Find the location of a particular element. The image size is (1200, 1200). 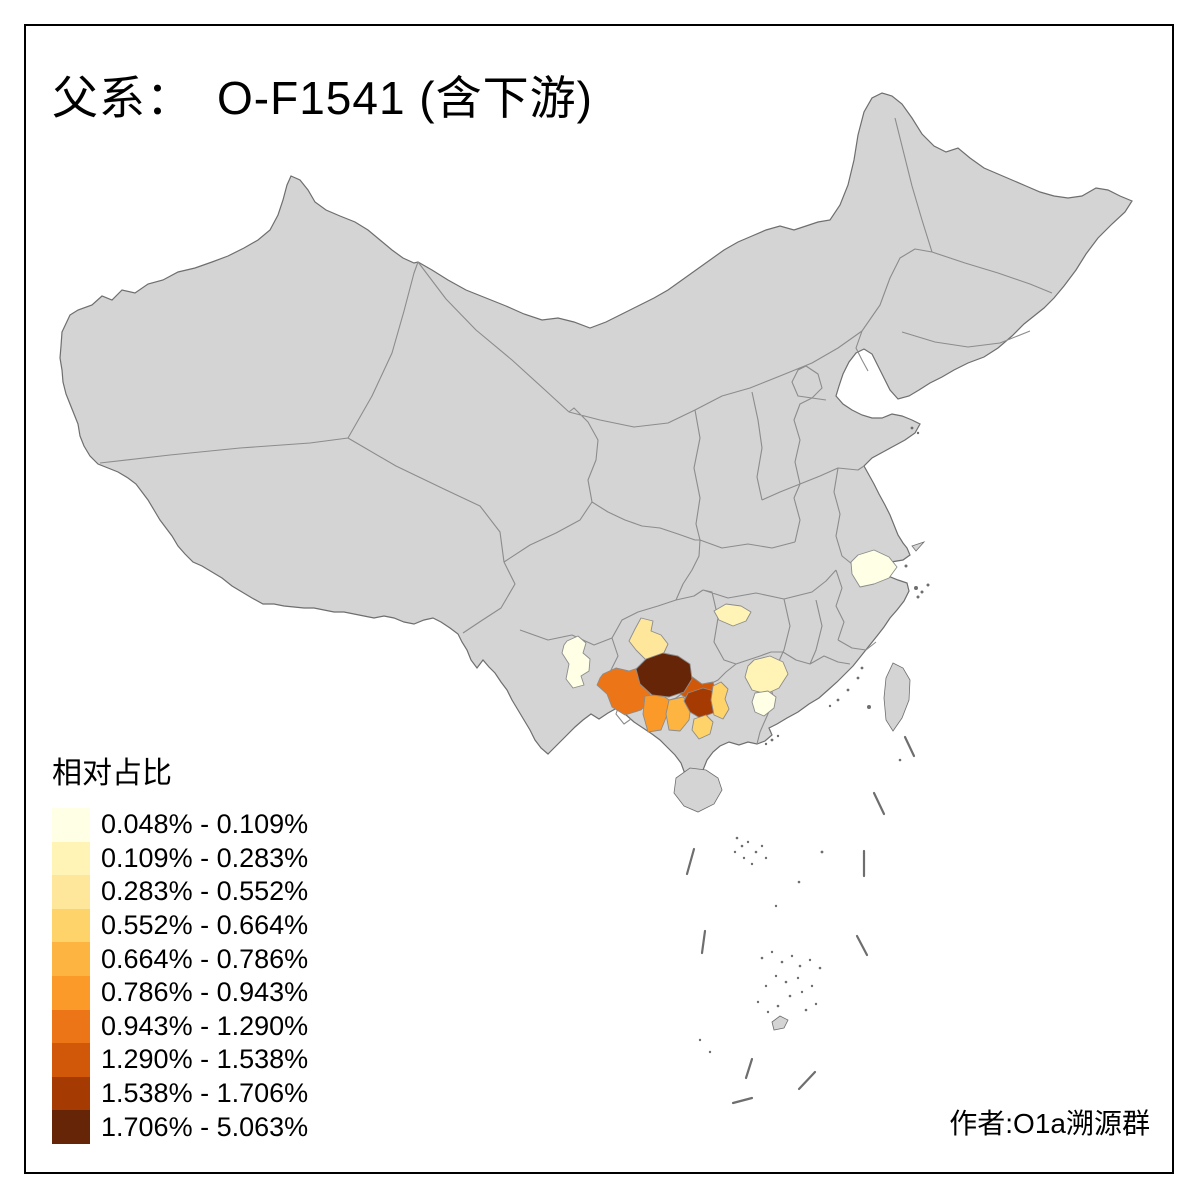

legend-row-8: 1.290% - 1.538% is located at coordinates (180, 1060).